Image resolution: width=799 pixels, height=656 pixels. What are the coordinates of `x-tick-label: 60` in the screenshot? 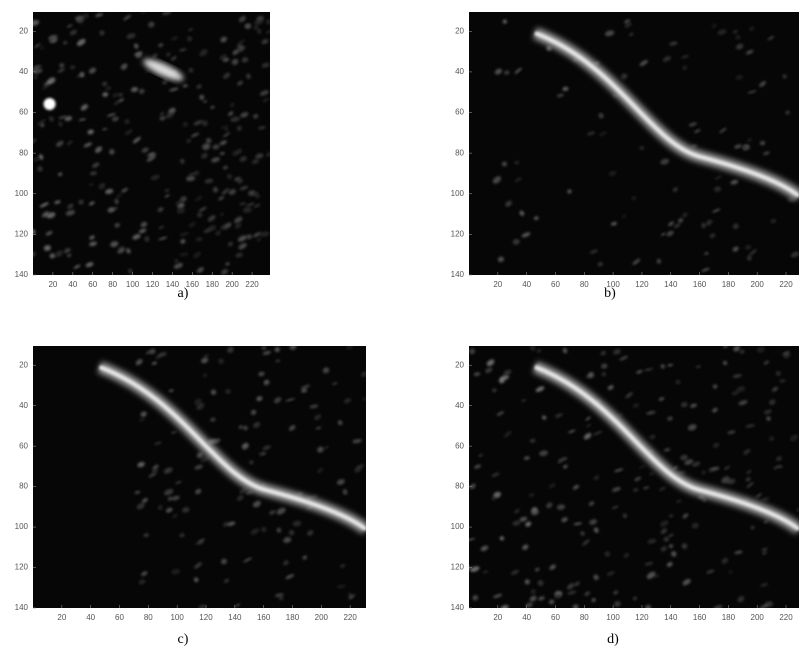 It's located at (555, 617).